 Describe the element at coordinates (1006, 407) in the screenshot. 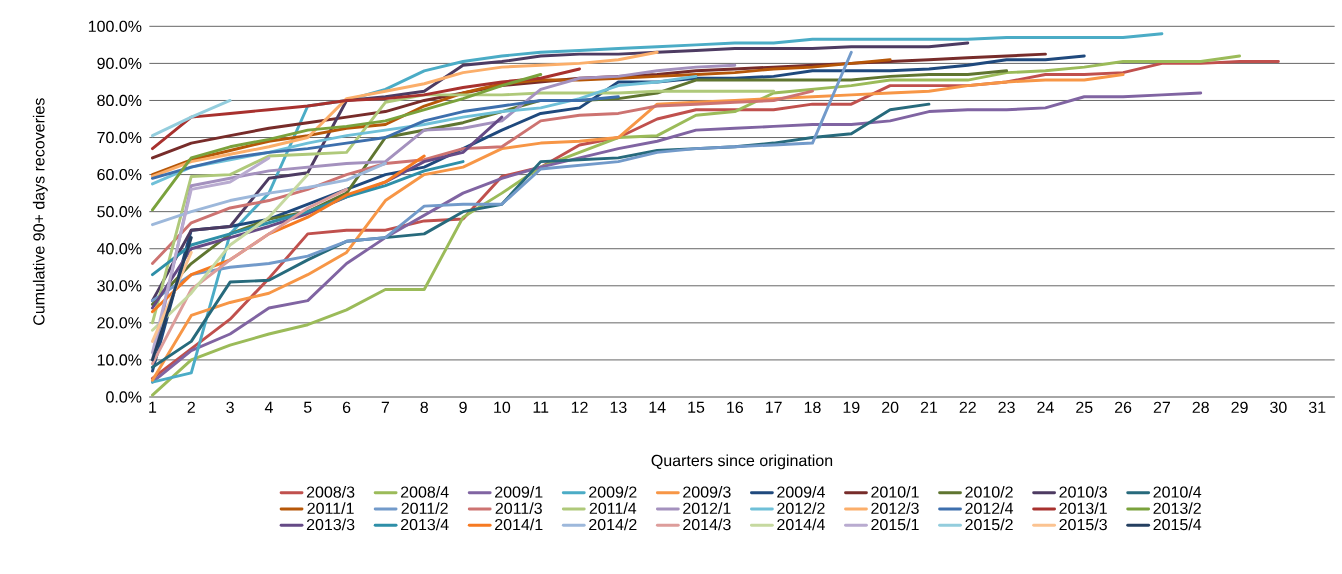

I see `x-tick-label: 23` at that location.